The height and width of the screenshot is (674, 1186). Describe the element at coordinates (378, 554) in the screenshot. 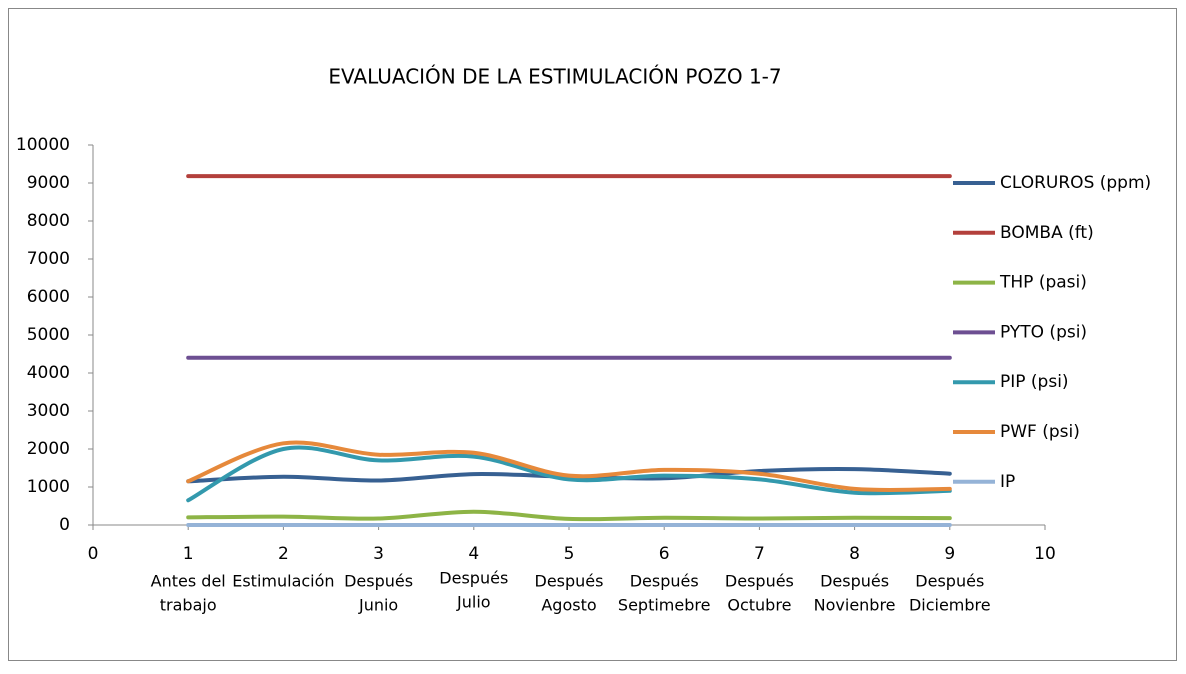

I see `x-tick-label: 3` at that location.